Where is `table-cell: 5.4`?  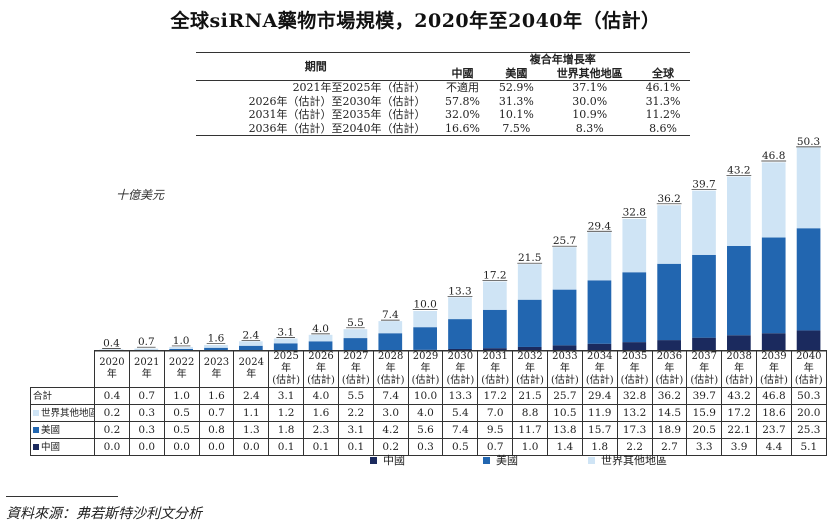
table-cell: 5.4 is located at coordinates (460, 413).